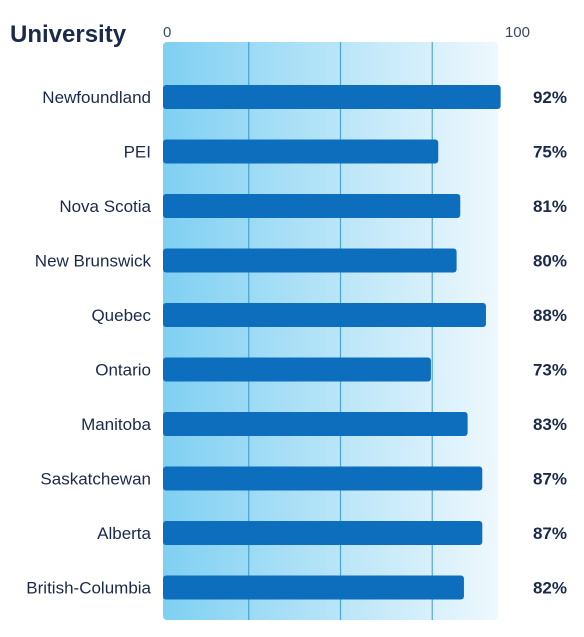 This screenshot has width=584, height=637. I want to click on category-label: Saskatchewan, so click(95, 479).